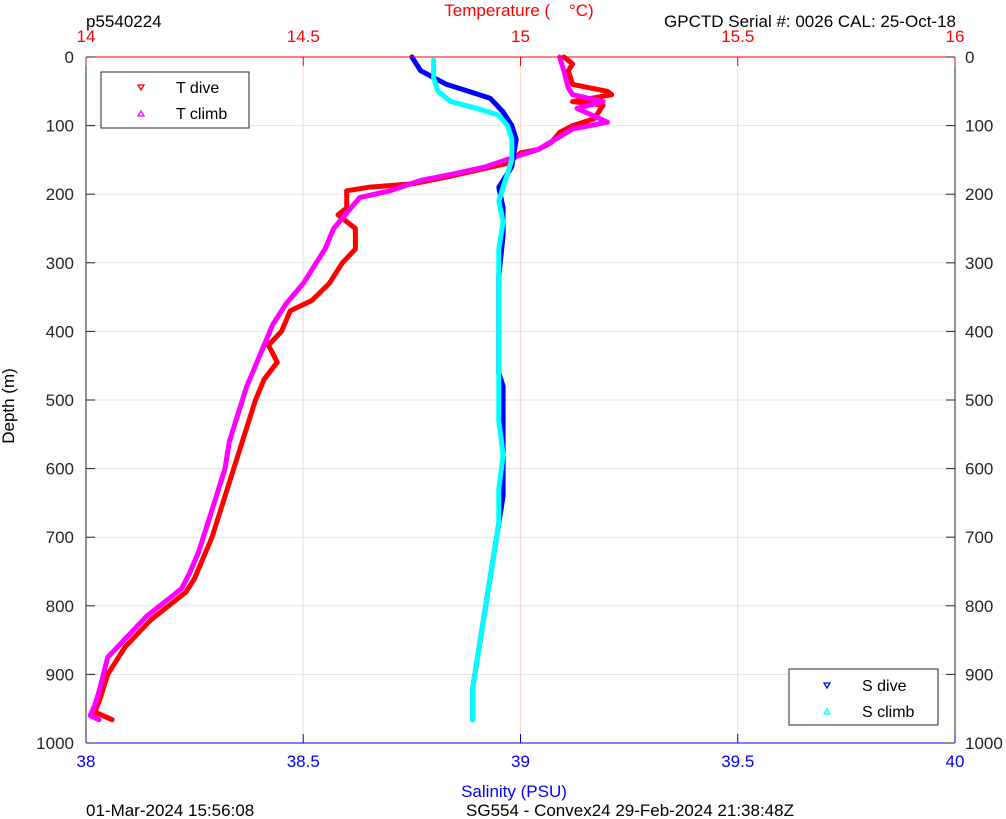 This screenshot has height=819, width=1006. I want to click on depth-tick-label-right: 500, so click(979, 400).